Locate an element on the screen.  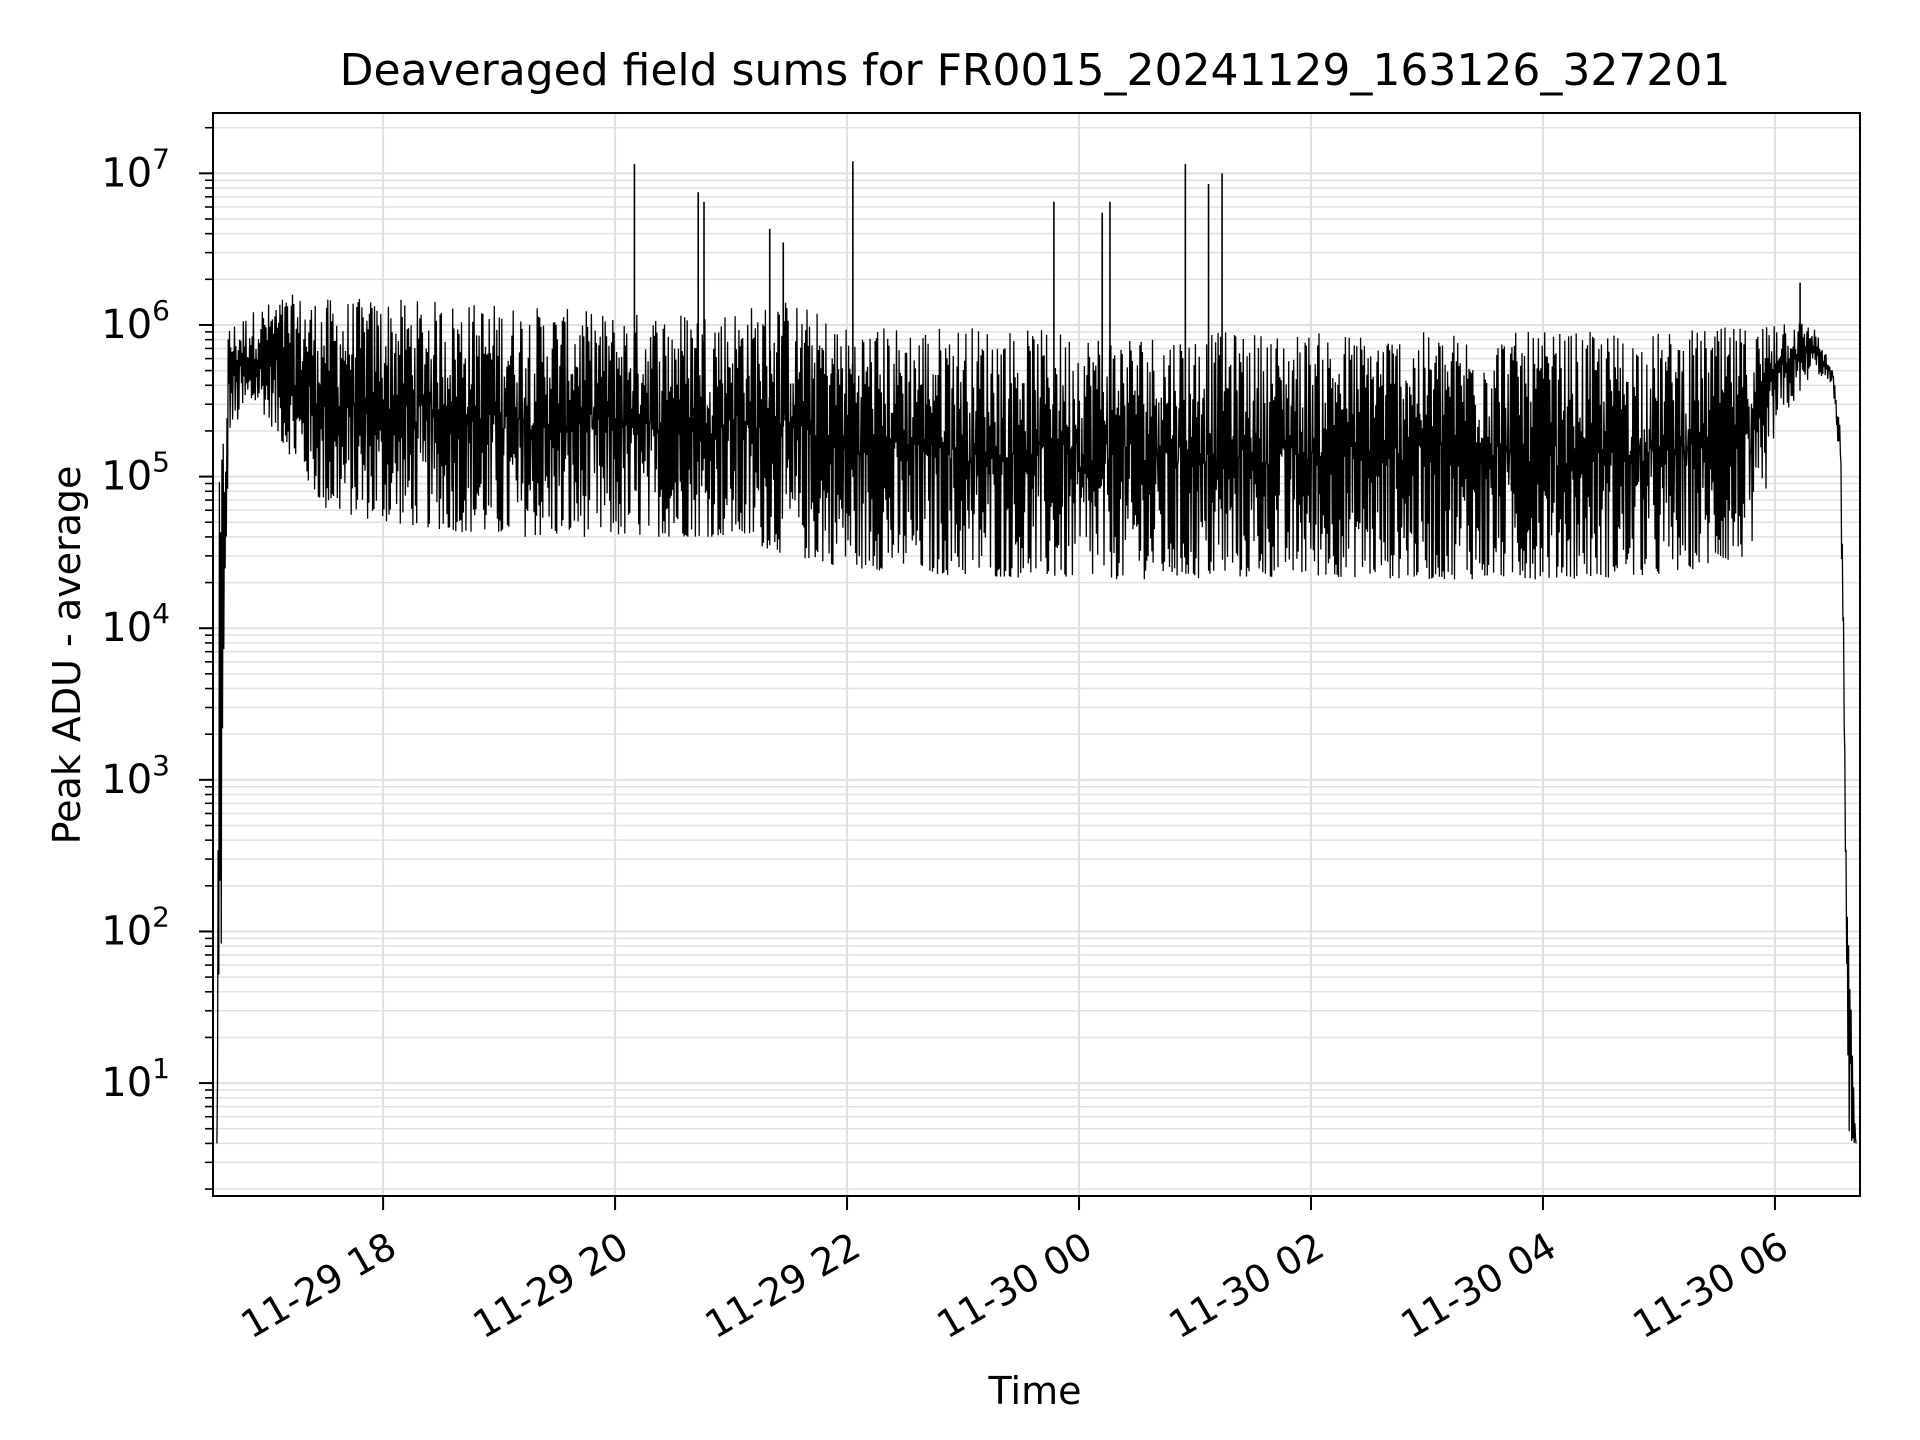
x-axis-label: Time is located at coordinates (1035, 1391).